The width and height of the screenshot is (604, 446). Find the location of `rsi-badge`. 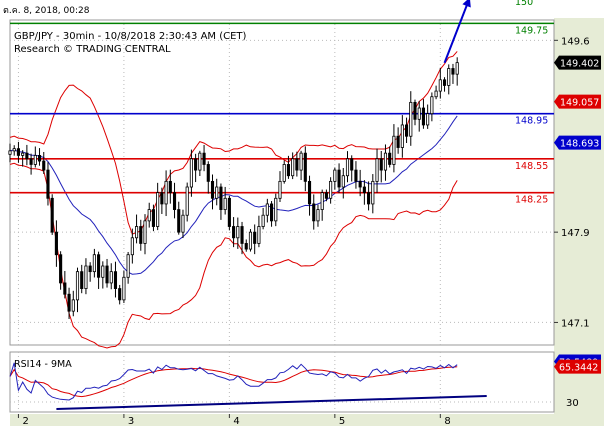

rsi-badge is located at coordinates (577, 366).